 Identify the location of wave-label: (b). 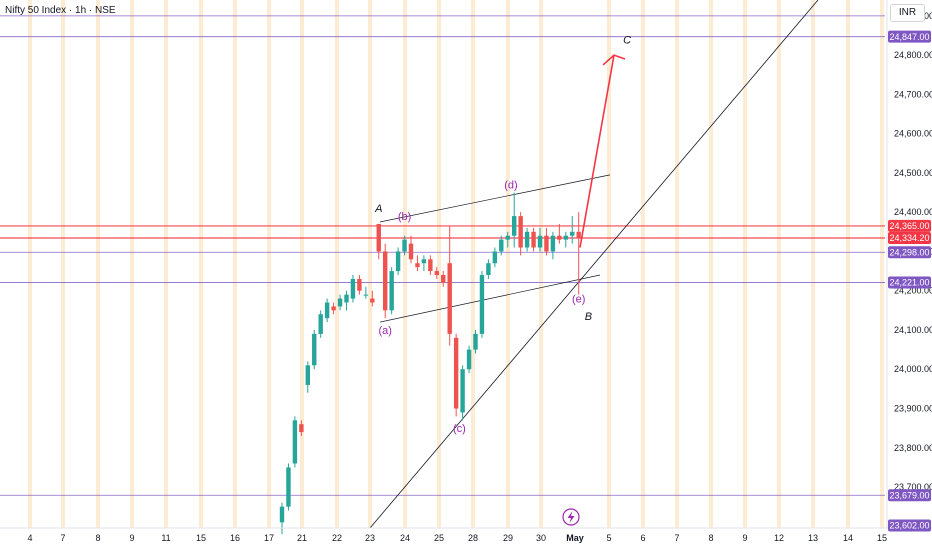
(404, 217).